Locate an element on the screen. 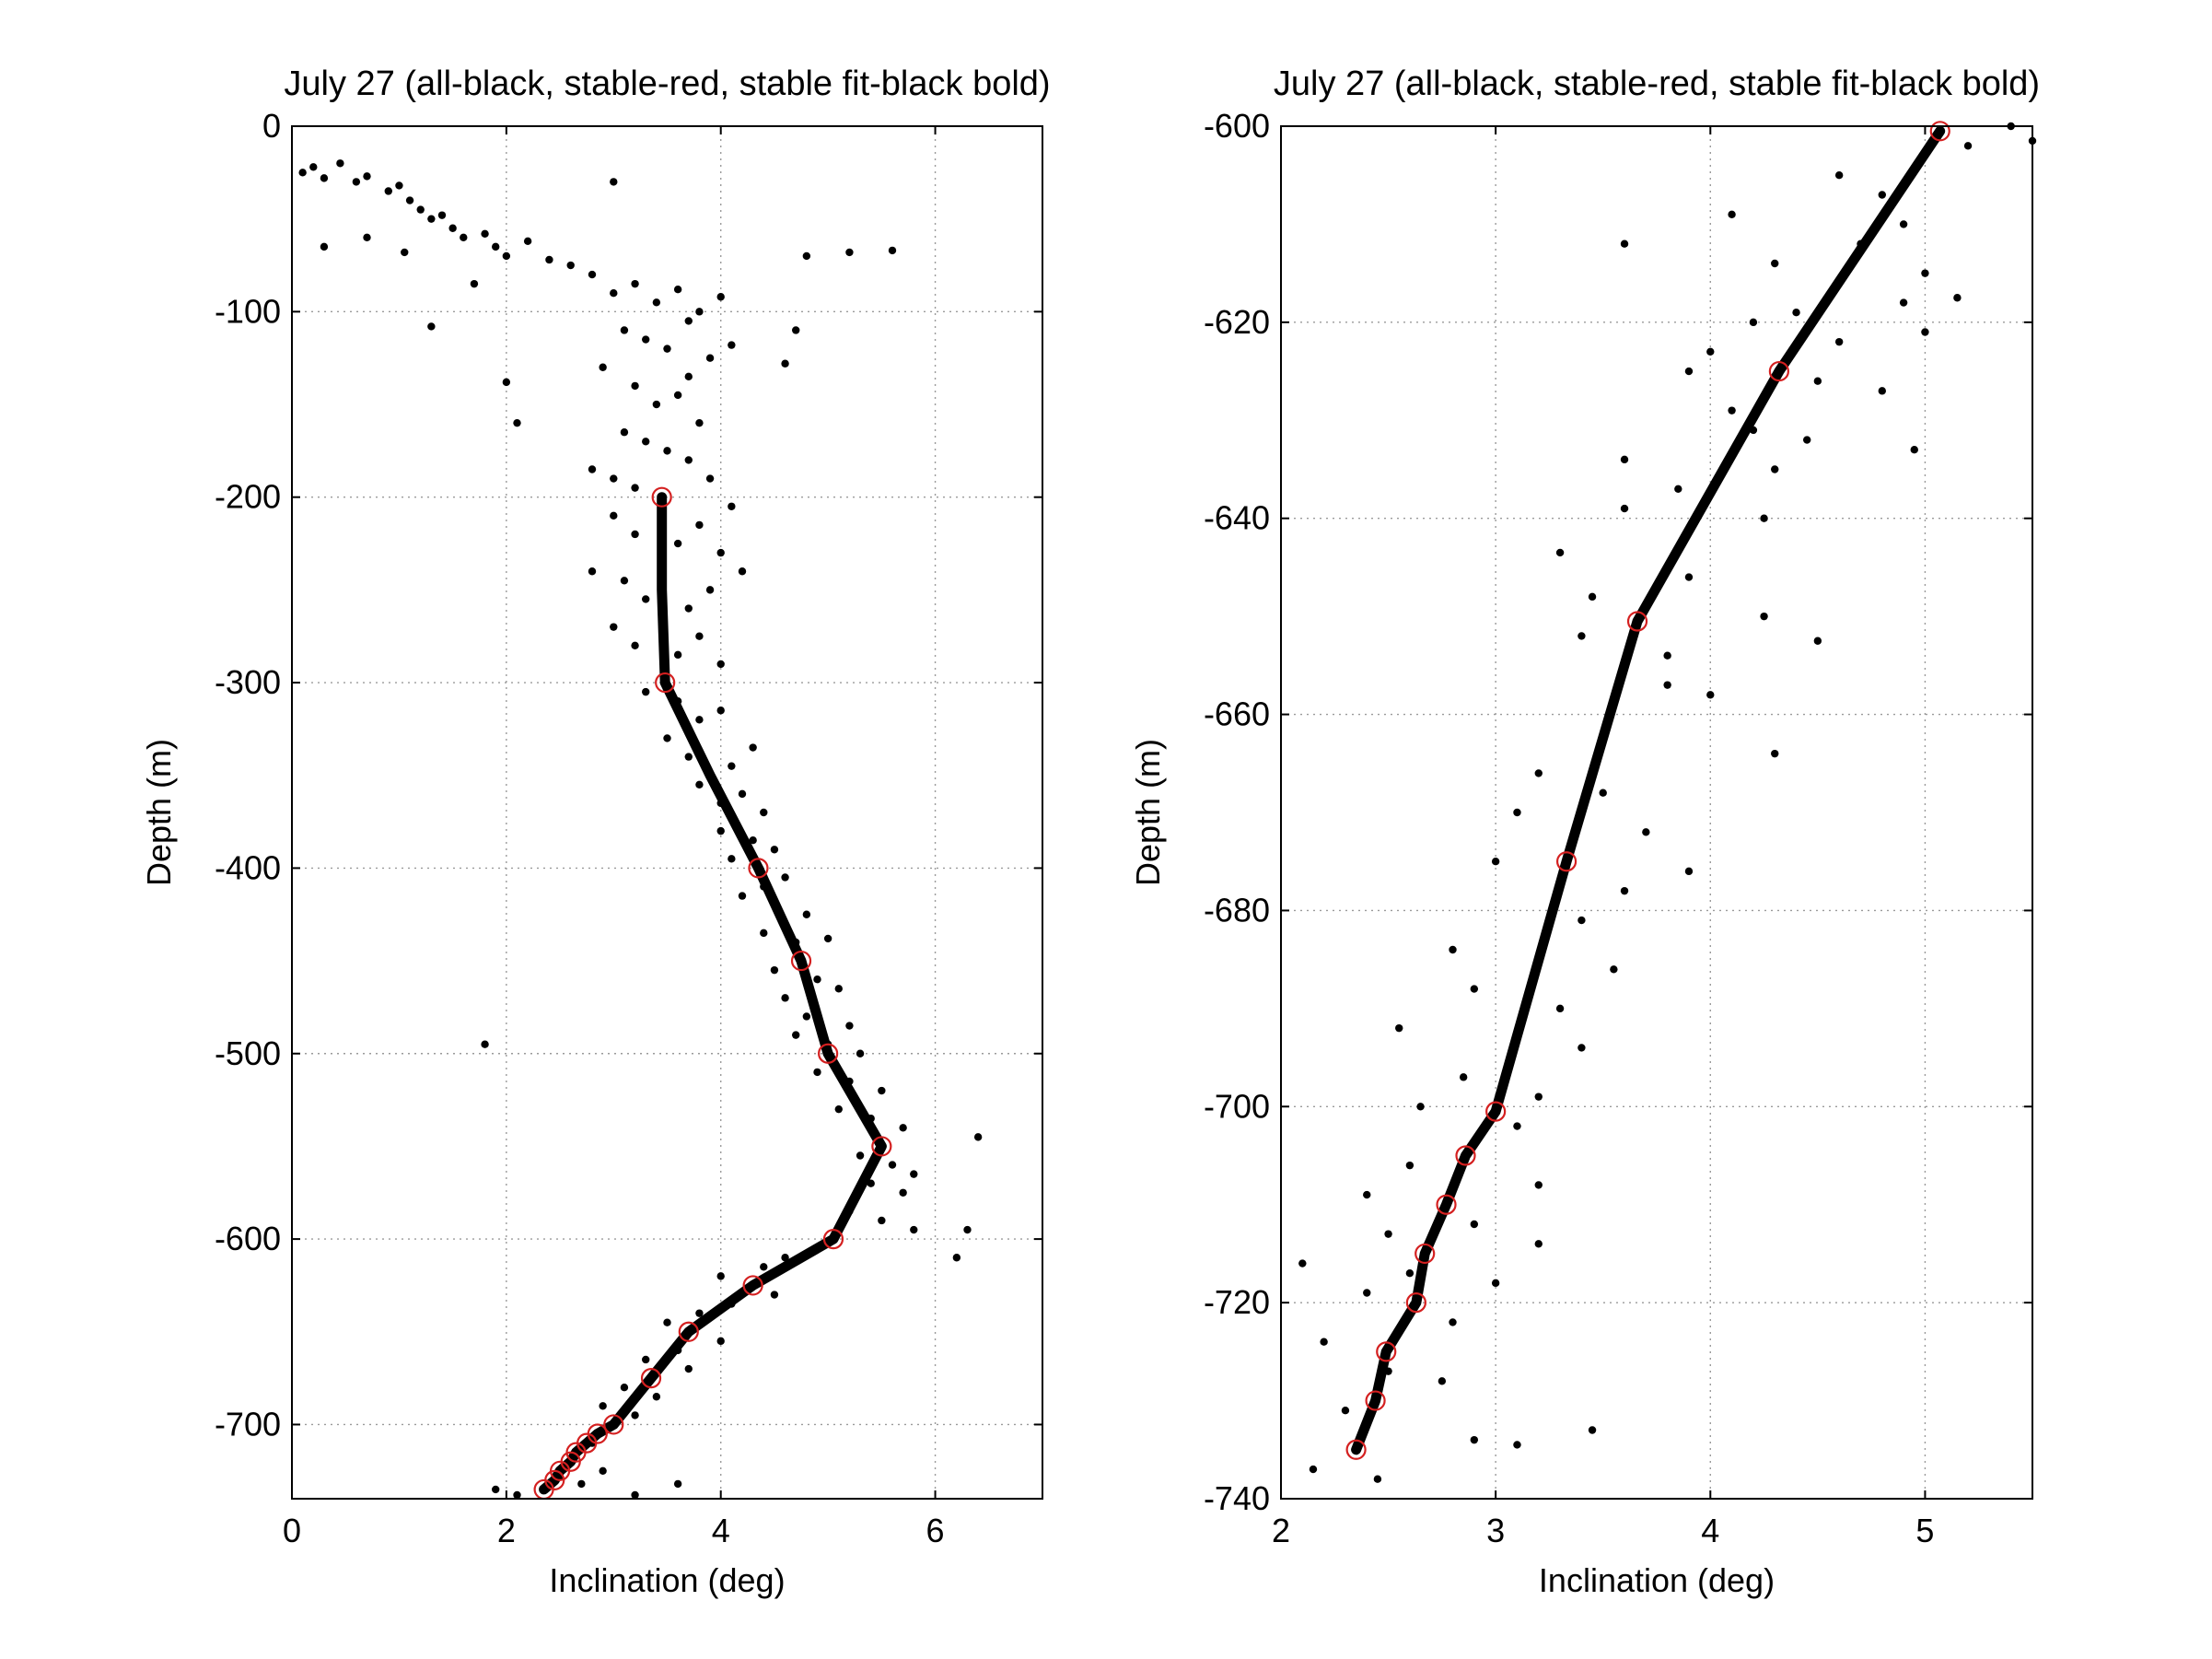 The width and height of the screenshot is (2212, 1659). chart-left-ylabel: Depth (m) is located at coordinates (159, 812).